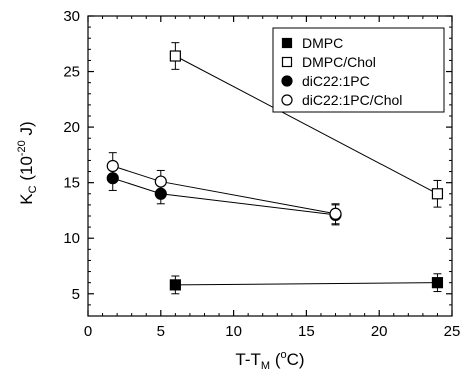 The image size is (463, 378). Describe the element at coordinates (71, 238) in the screenshot. I see `y-tick-label: 10` at that location.